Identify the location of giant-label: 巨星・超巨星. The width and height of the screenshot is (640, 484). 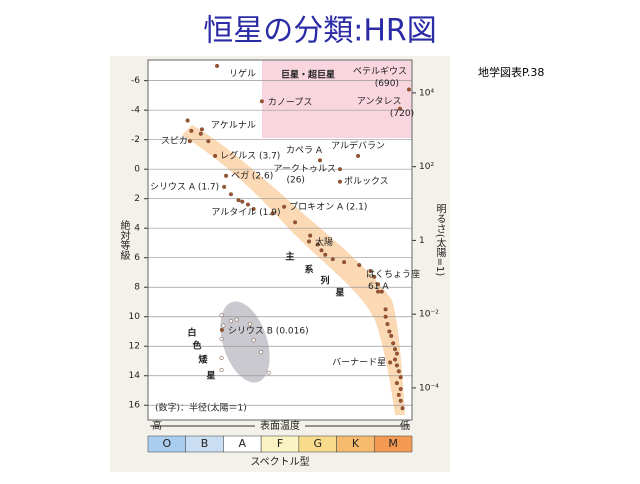
(308, 75).